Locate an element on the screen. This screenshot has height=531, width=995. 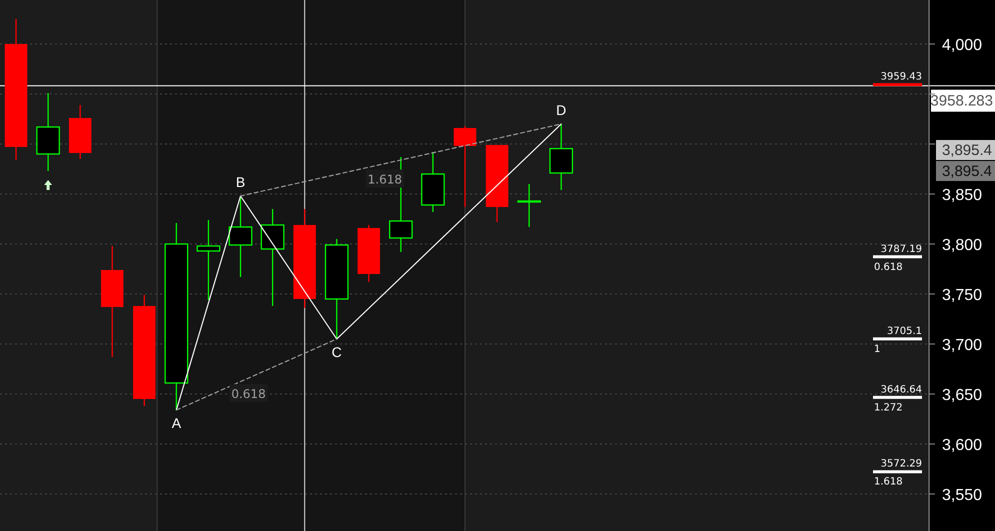
y-tick-label: 4,000 is located at coordinates (962, 45).